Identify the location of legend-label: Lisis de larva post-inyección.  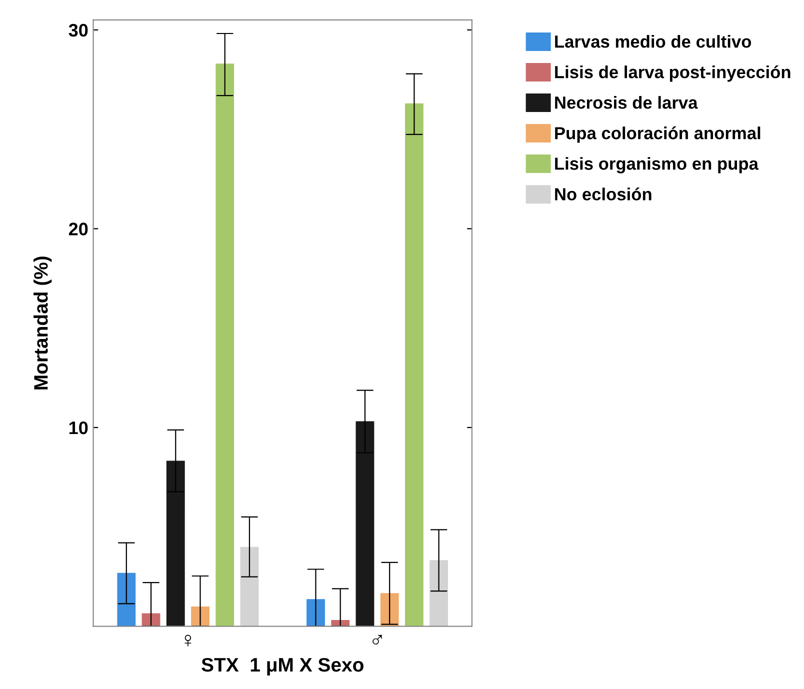
(672, 73).